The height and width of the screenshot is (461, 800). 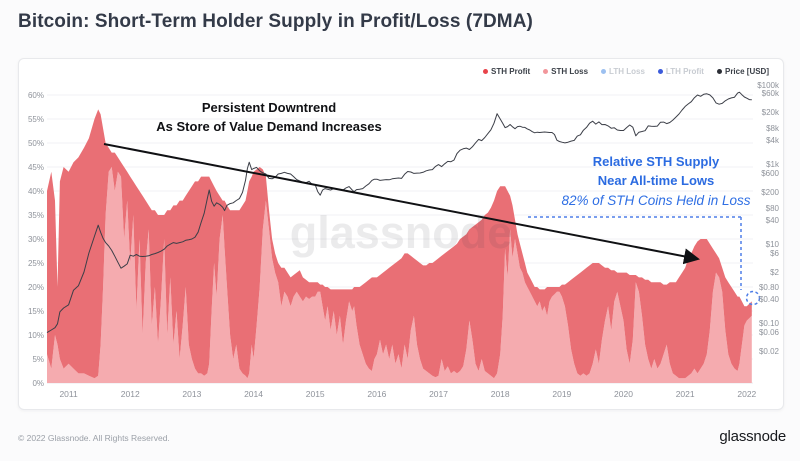 I want to click on footer-copyright: © 2022 Glassnode. All Rights Reserved., so click(x=94, y=438).